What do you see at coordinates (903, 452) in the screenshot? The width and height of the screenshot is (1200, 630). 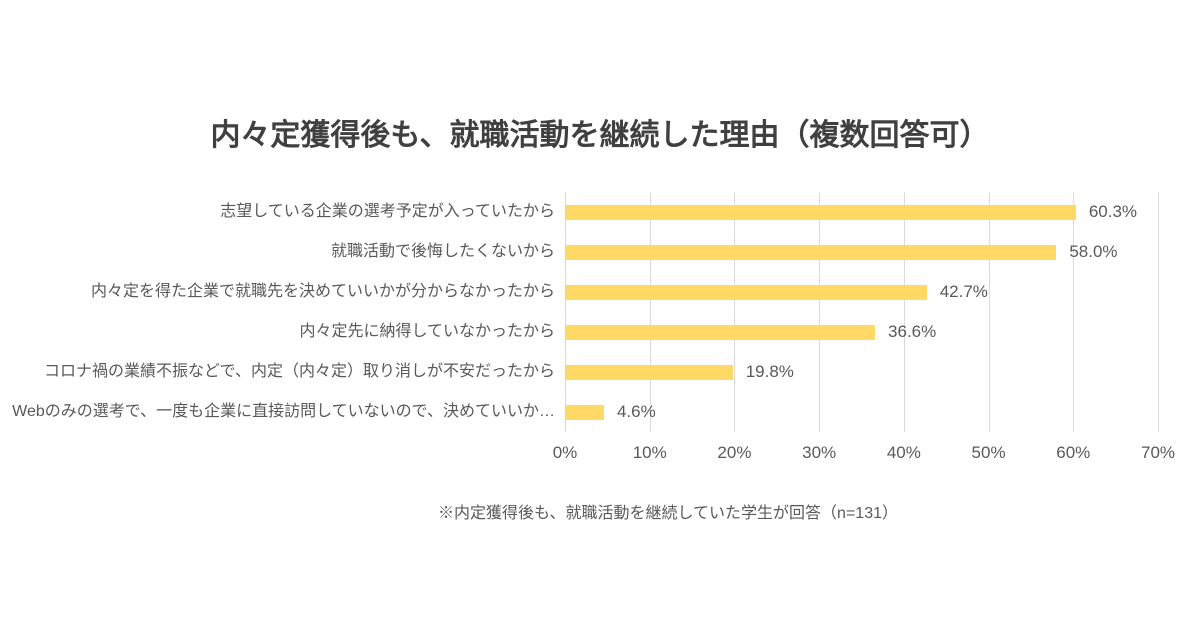 I see `x-axis-tick-label: 40%` at bounding box center [903, 452].